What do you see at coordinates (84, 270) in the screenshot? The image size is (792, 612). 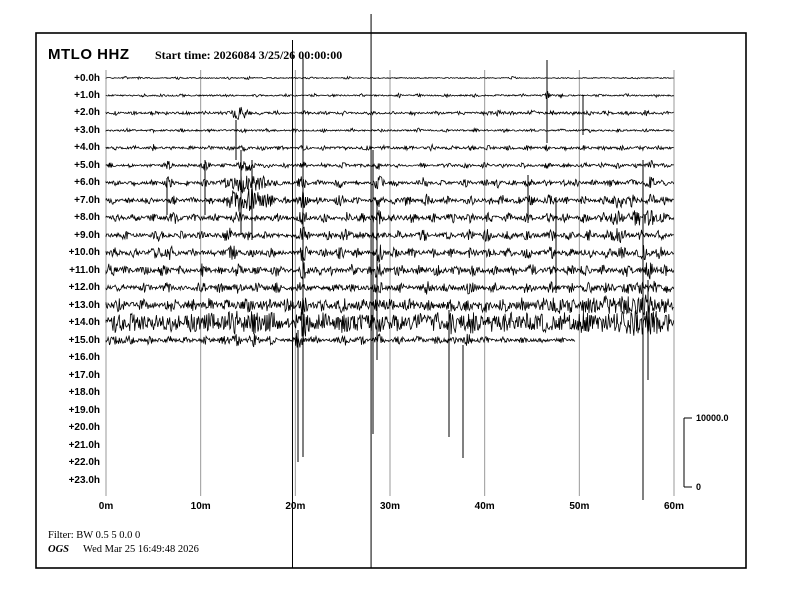 I see `hour-label: +11.0h` at bounding box center [84, 270].